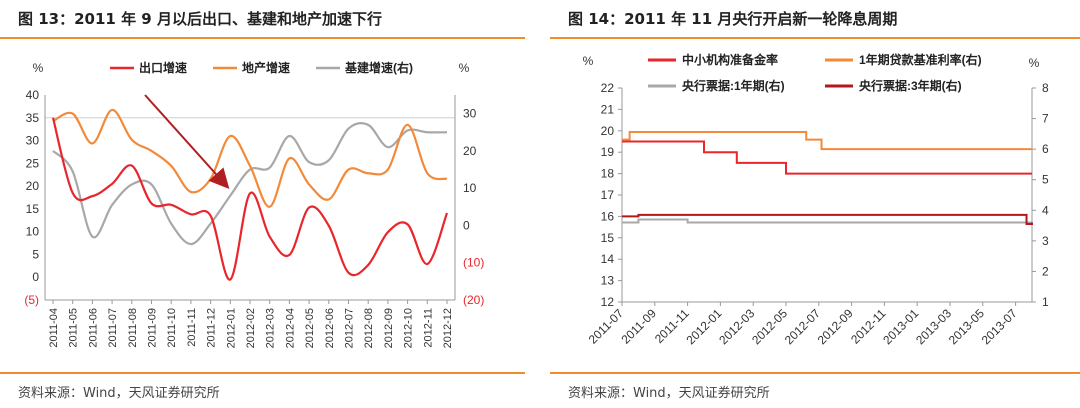 The width and height of the screenshot is (1080, 408). What do you see at coordinates (448, 328) in the screenshot?
I see `x-tick-label: 2012-12` at bounding box center [448, 328].